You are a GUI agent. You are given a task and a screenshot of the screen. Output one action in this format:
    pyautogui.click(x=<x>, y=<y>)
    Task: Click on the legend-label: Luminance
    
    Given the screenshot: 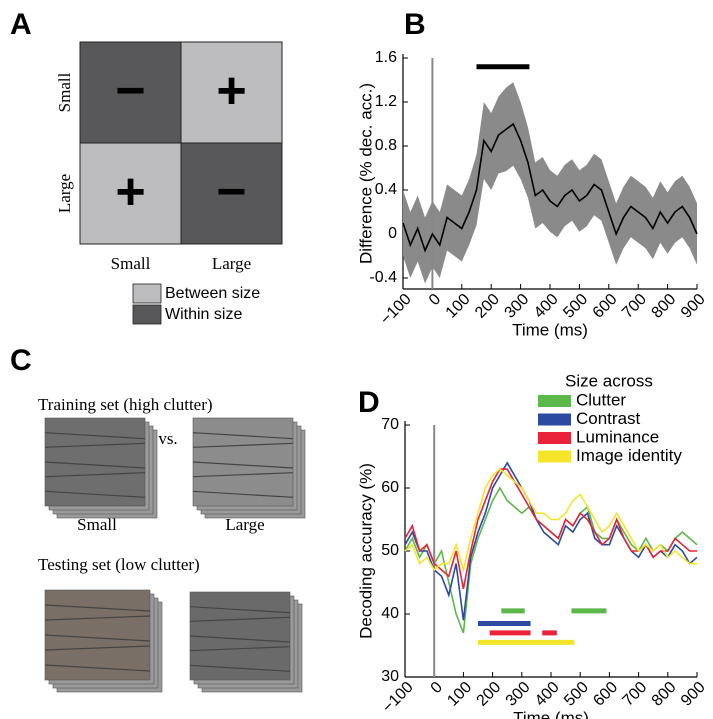 What is the action you would take?
    pyautogui.click(x=617, y=436)
    